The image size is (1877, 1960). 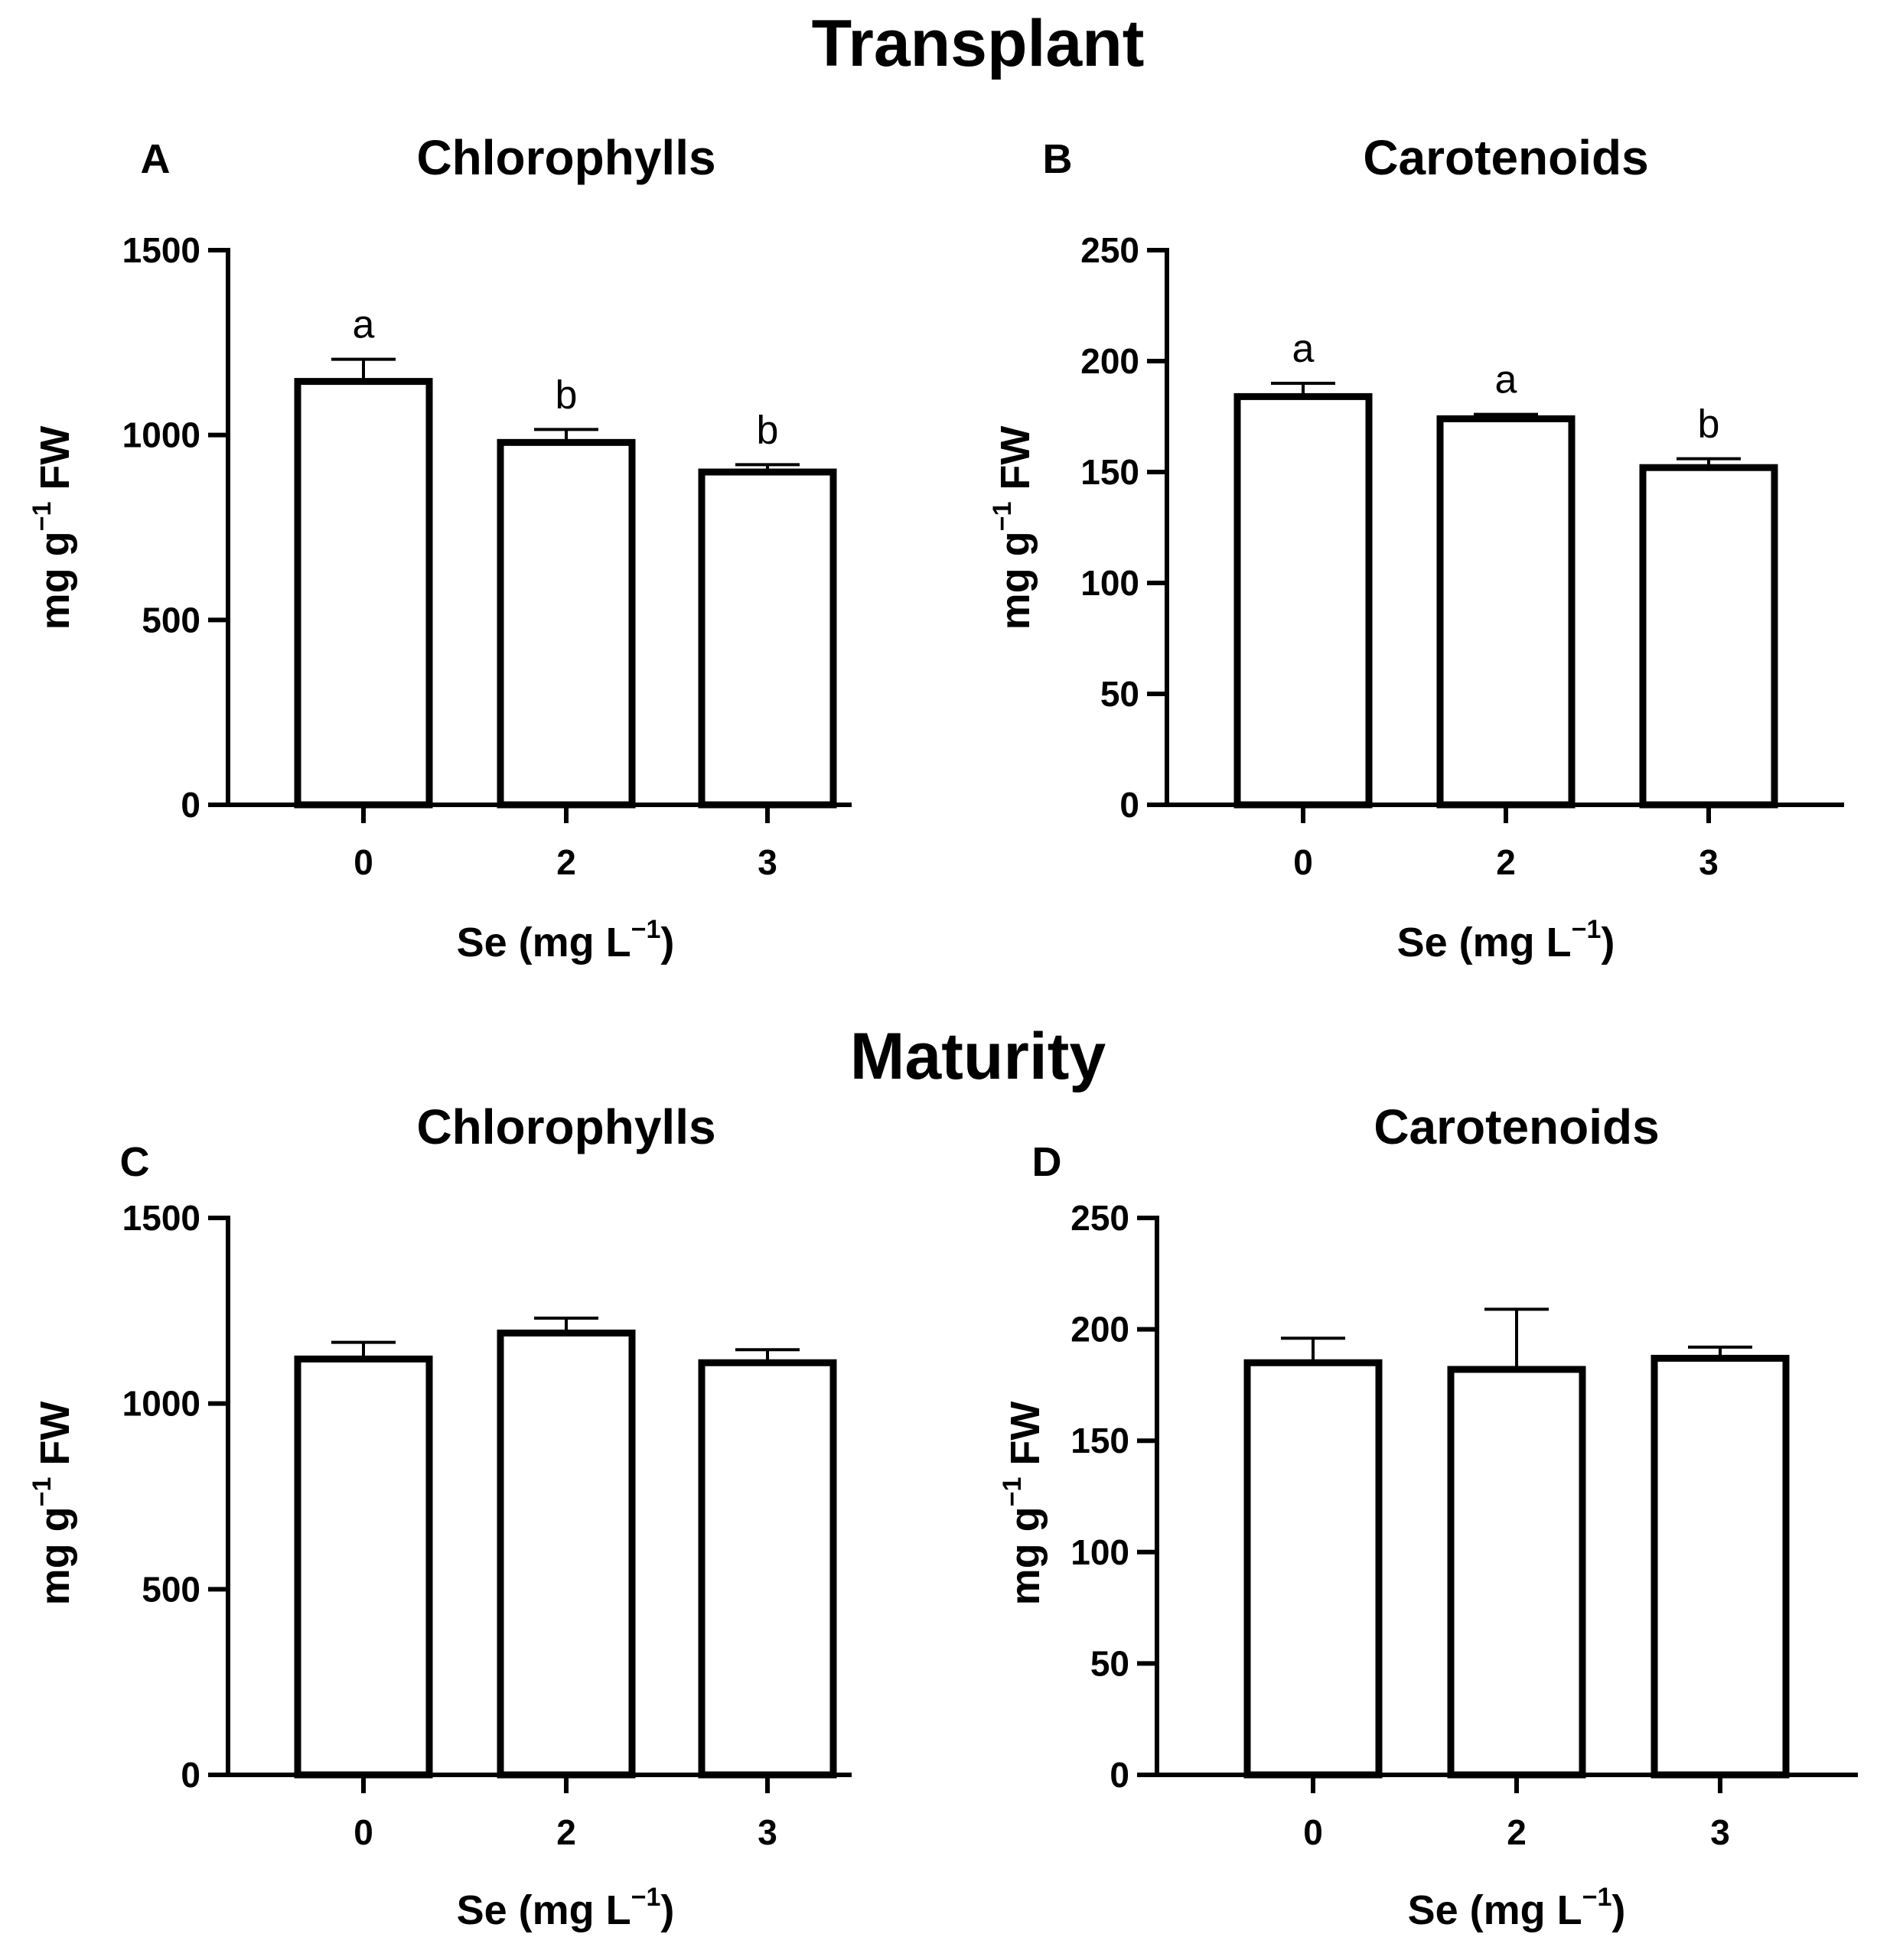 I want to click on panel-letter: C, so click(x=135, y=1162).